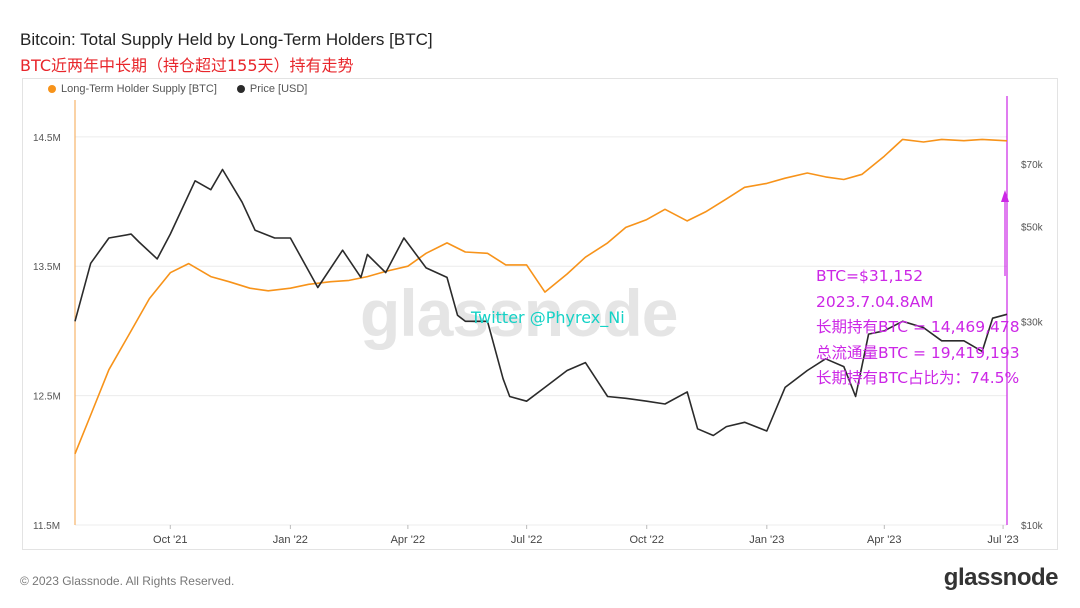  Describe the element at coordinates (1005, 196) in the screenshot. I see `annotation-arrow-head` at that location.